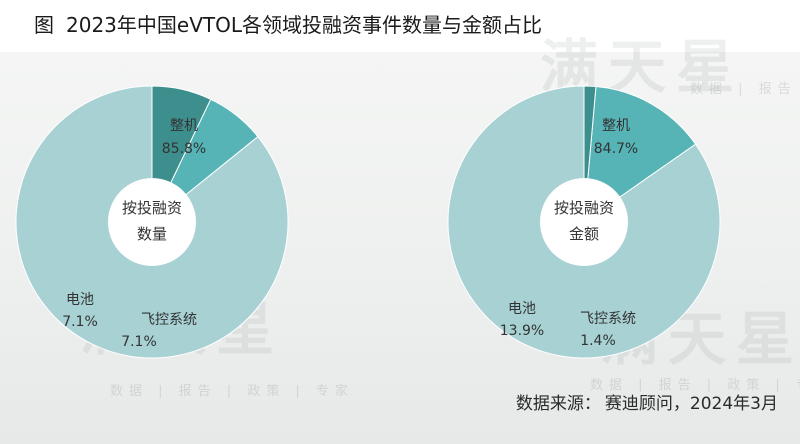 This screenshot has width=800, height=444. I want to click on source-label: 数据来源：, so click(558, 404).